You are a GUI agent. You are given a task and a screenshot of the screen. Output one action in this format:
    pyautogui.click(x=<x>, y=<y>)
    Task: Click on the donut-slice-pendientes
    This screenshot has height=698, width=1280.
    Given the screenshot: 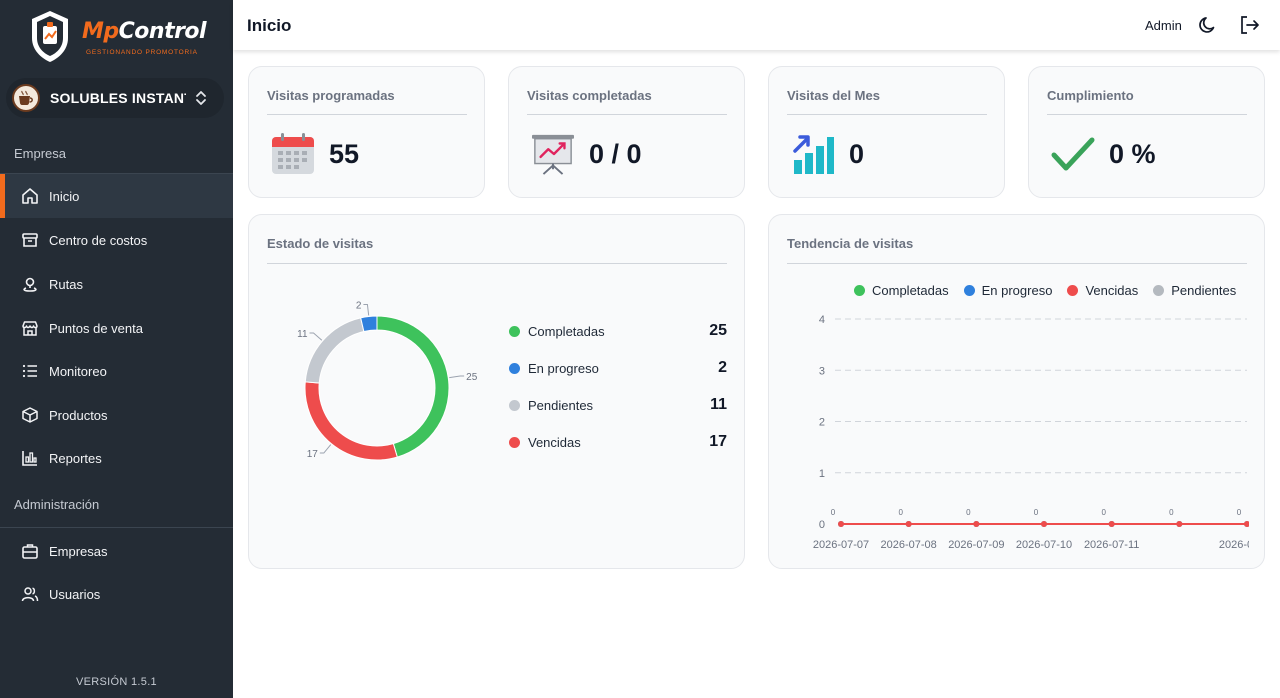 What is the action you would take?
    pyautogui.click(x=334, y=350)
    